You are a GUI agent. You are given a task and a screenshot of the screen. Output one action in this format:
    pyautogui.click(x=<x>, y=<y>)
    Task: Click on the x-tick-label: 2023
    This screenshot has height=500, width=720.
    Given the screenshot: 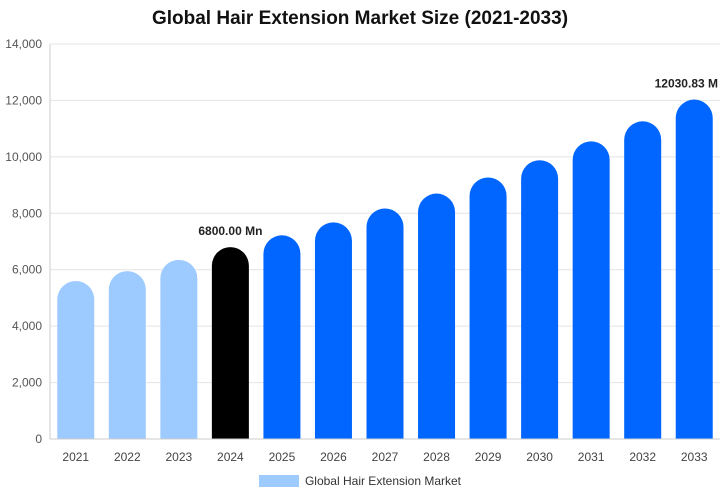 What is the action you would take?
    pyautogui.click(x=178, y=457)
    